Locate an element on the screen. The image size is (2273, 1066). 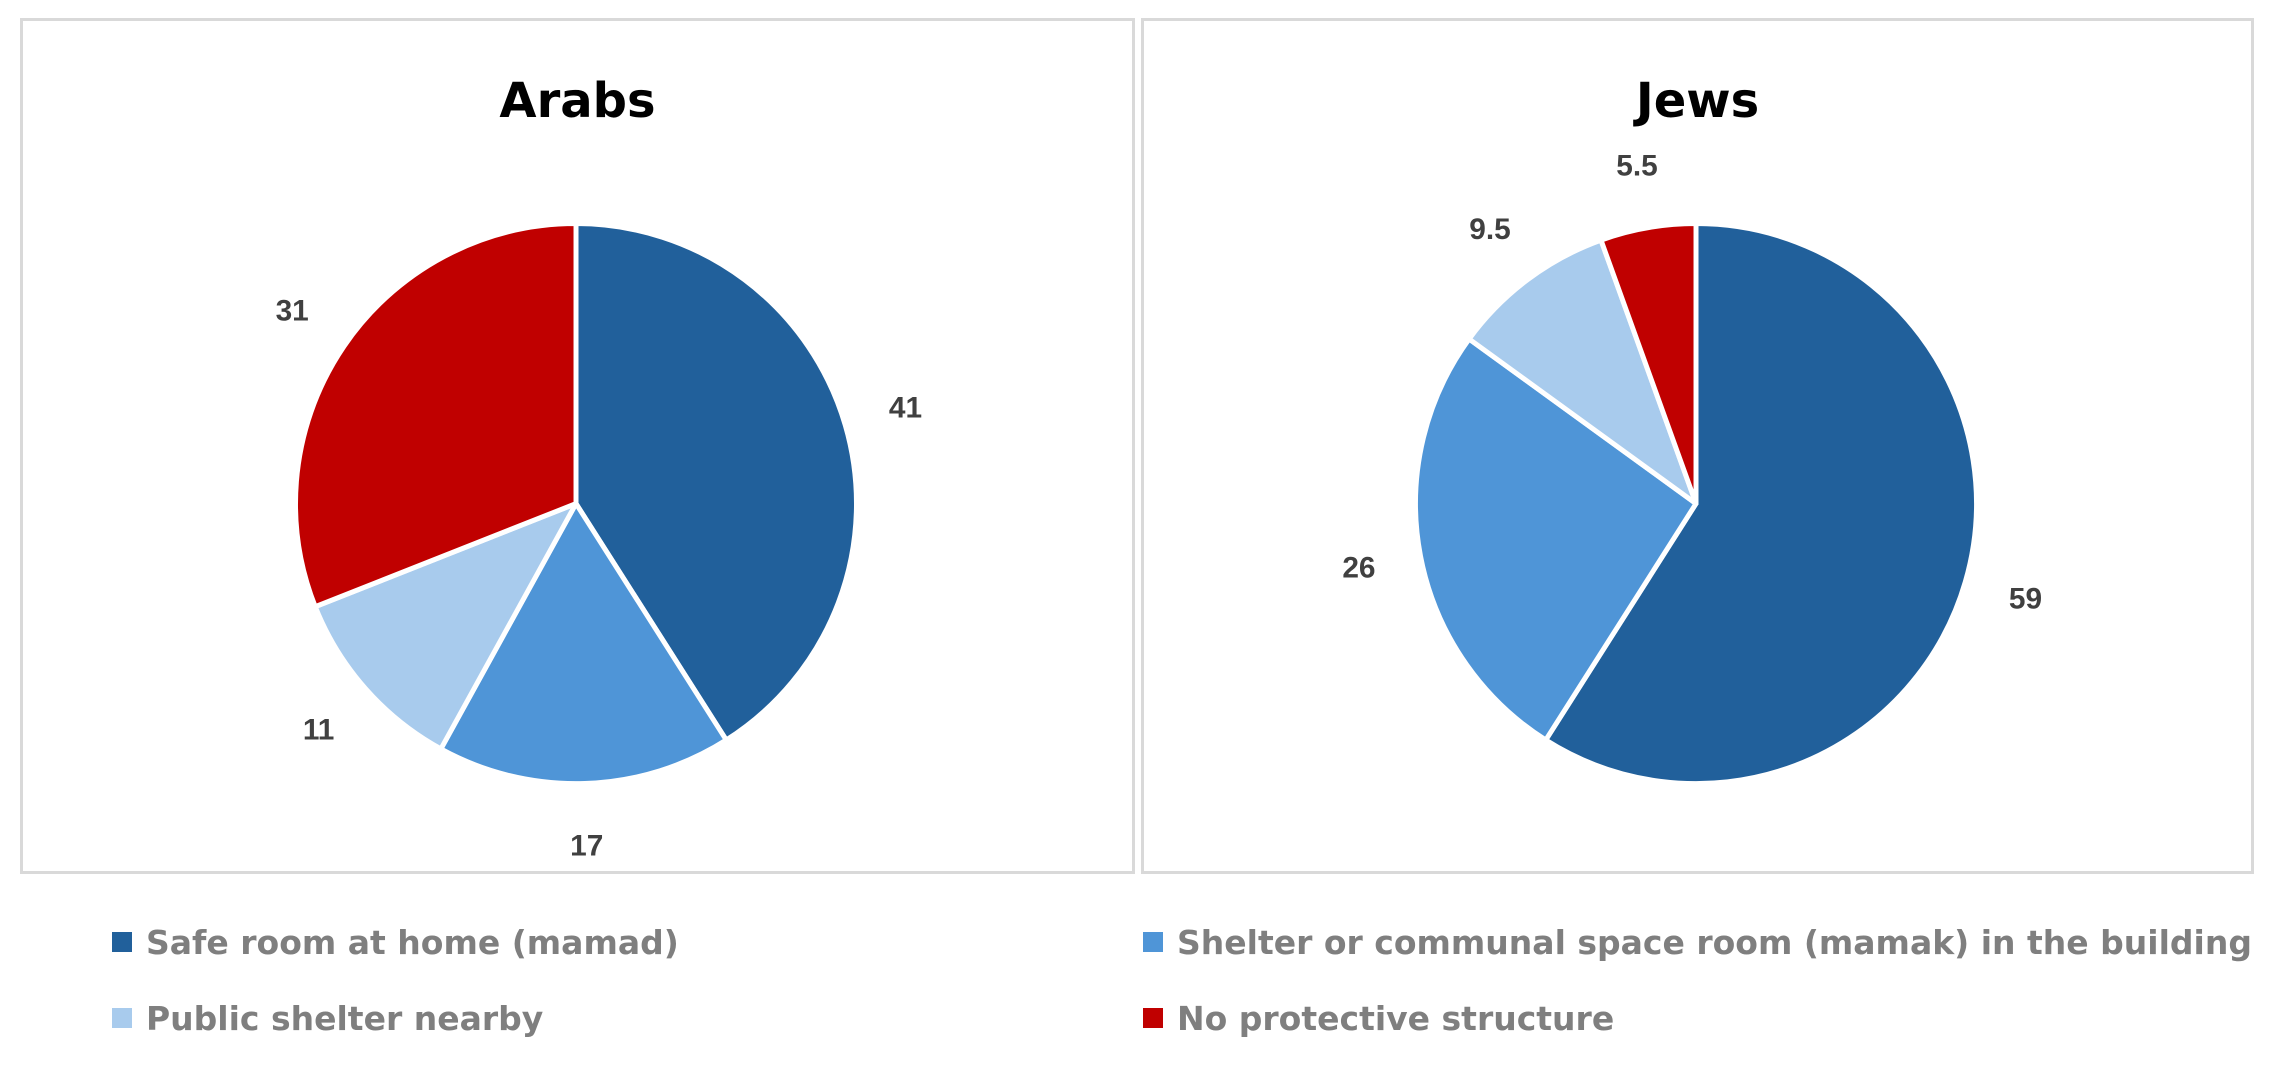
data-label: 26 is located at coordinates (1358, 567).